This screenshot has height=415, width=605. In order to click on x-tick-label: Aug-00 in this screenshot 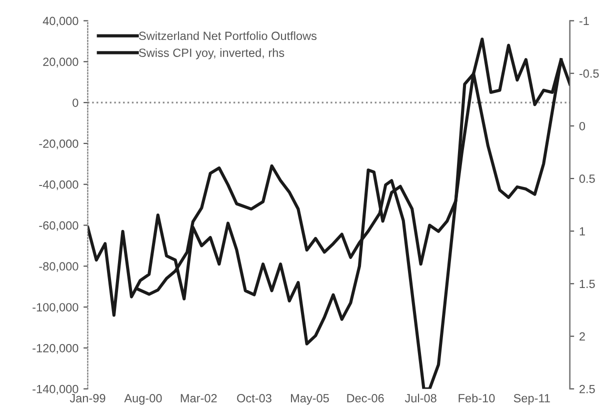, I will do `click(143, 399)`.